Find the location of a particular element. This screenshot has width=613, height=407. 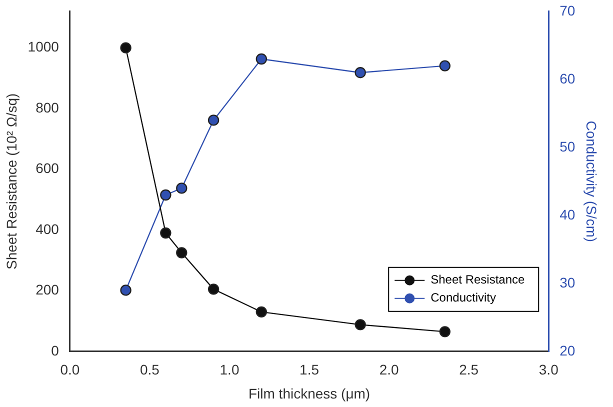

x-tick-label: 1.5 is located at coordinates (310, 370).